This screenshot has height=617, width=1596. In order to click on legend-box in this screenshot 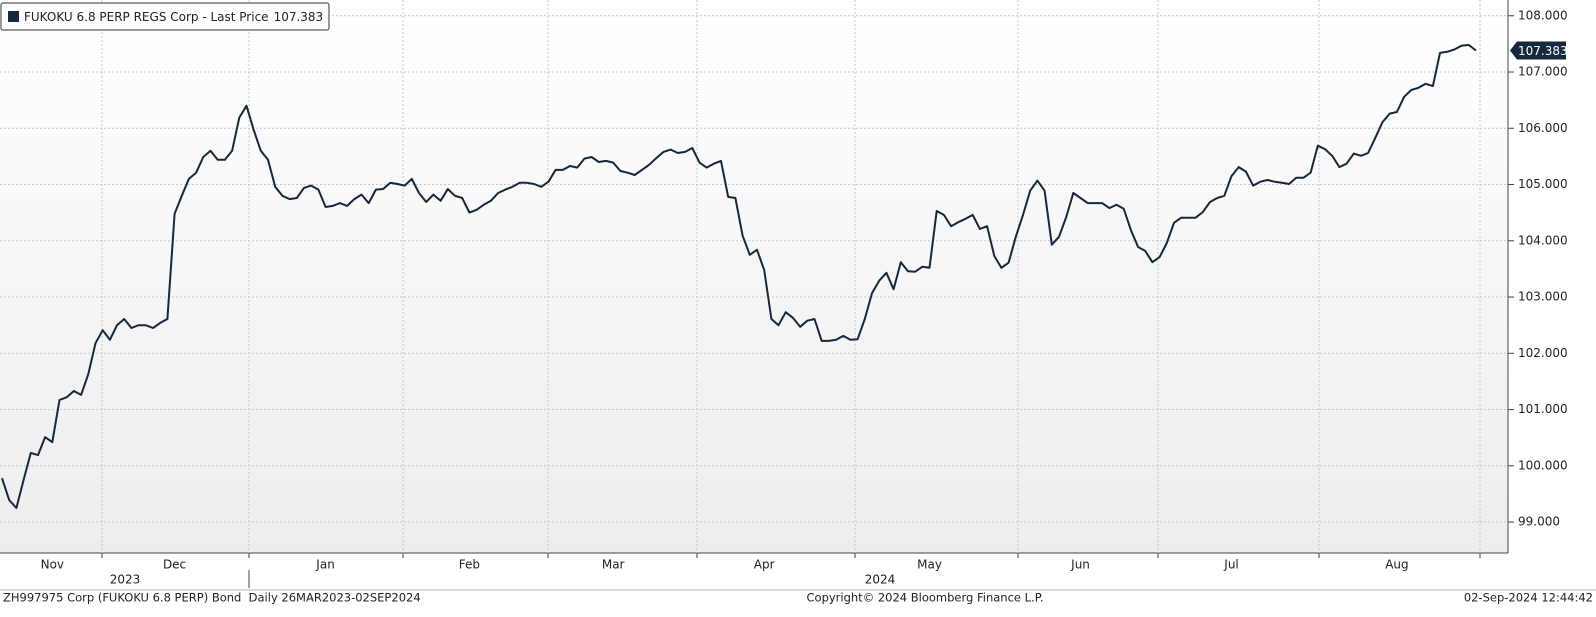, I will do `click(165, 16)`.